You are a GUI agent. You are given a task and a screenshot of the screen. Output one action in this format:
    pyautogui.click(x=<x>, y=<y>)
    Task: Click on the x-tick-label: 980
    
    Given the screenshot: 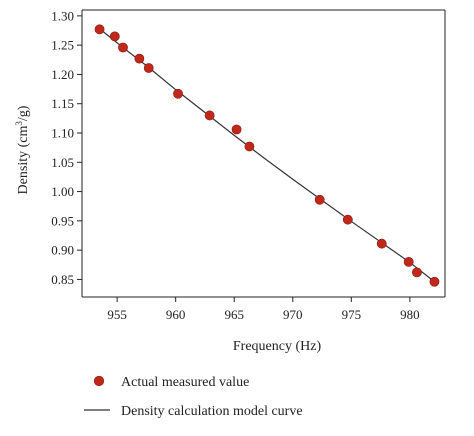 What is the action you would take?
    pyautogui.click(x=410, y=314)
    